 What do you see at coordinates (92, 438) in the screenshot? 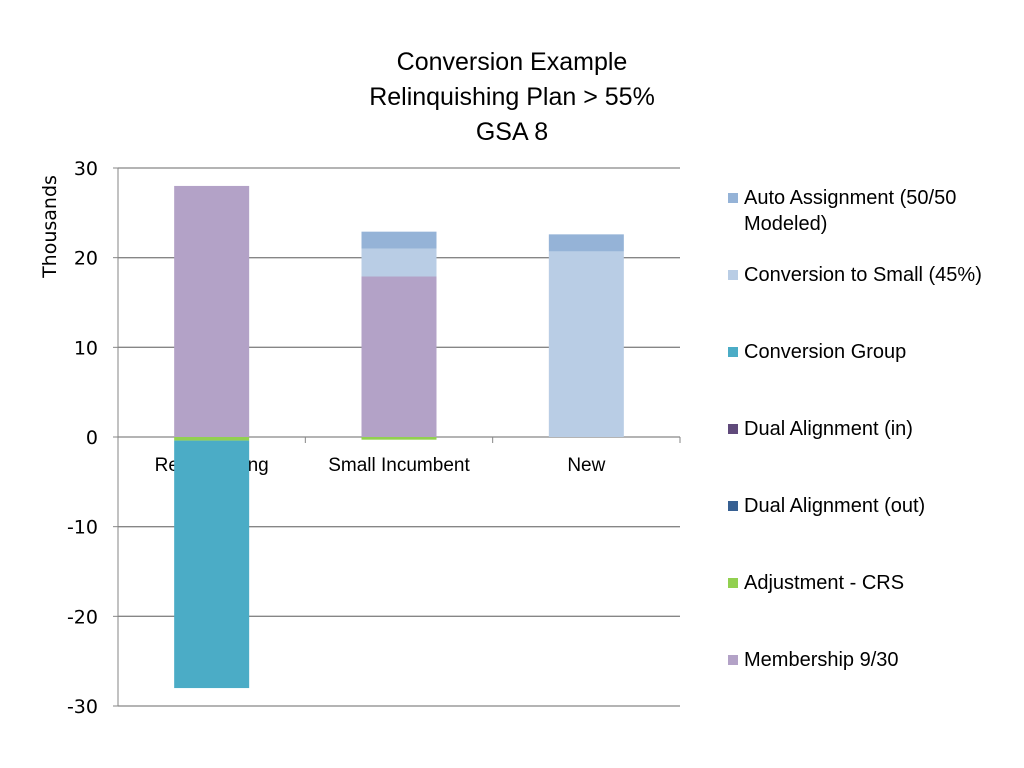
I see `y-tick-label: 0` at bounding box center [92, 438].